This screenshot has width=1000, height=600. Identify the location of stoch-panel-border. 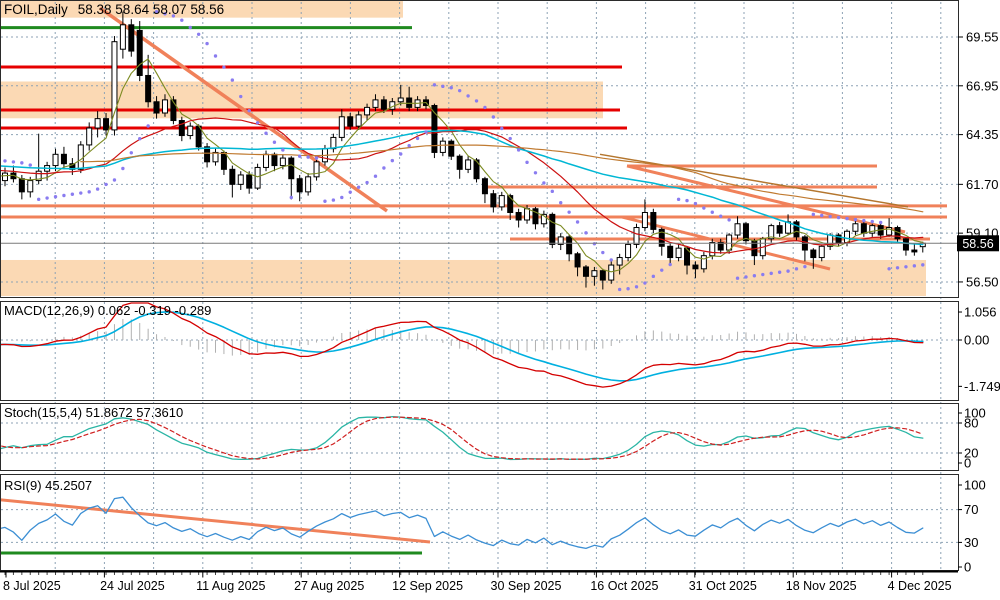
(479, 437).